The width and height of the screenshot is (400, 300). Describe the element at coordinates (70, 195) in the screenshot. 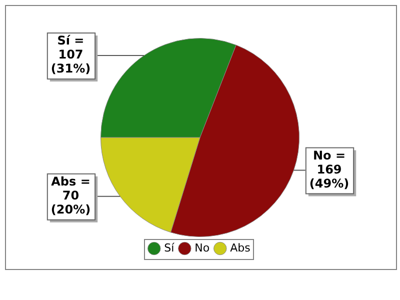

I see `data-label: Abs = 70 (20%)` at that location.